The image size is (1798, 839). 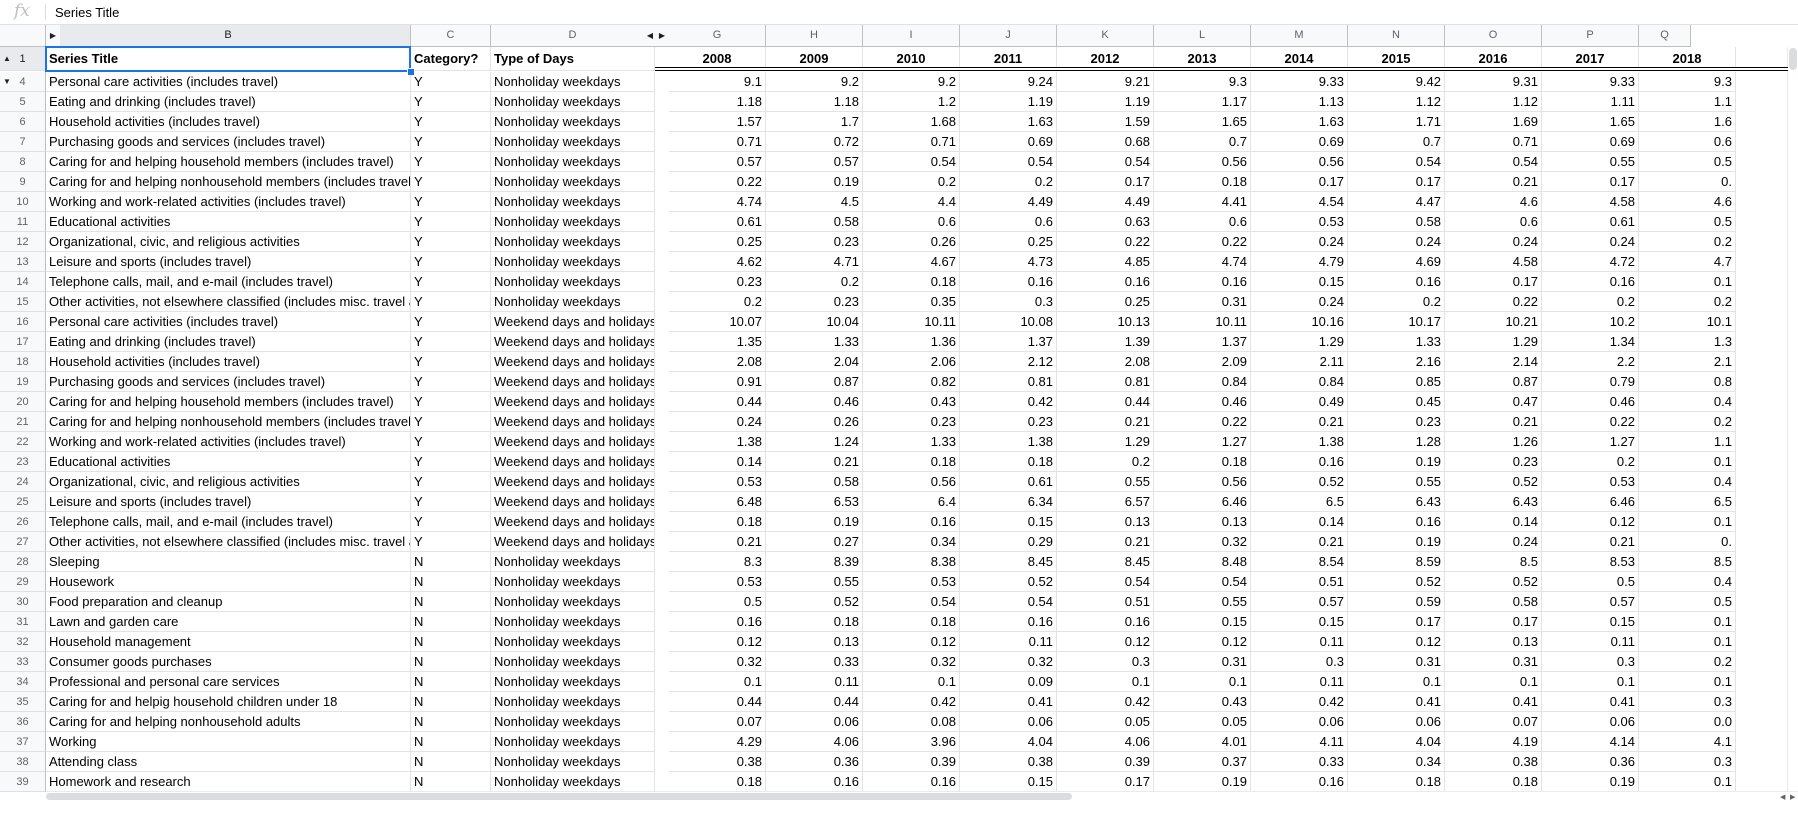 I want to click on value-cell: 0.8, so click(x=1687, y=382).